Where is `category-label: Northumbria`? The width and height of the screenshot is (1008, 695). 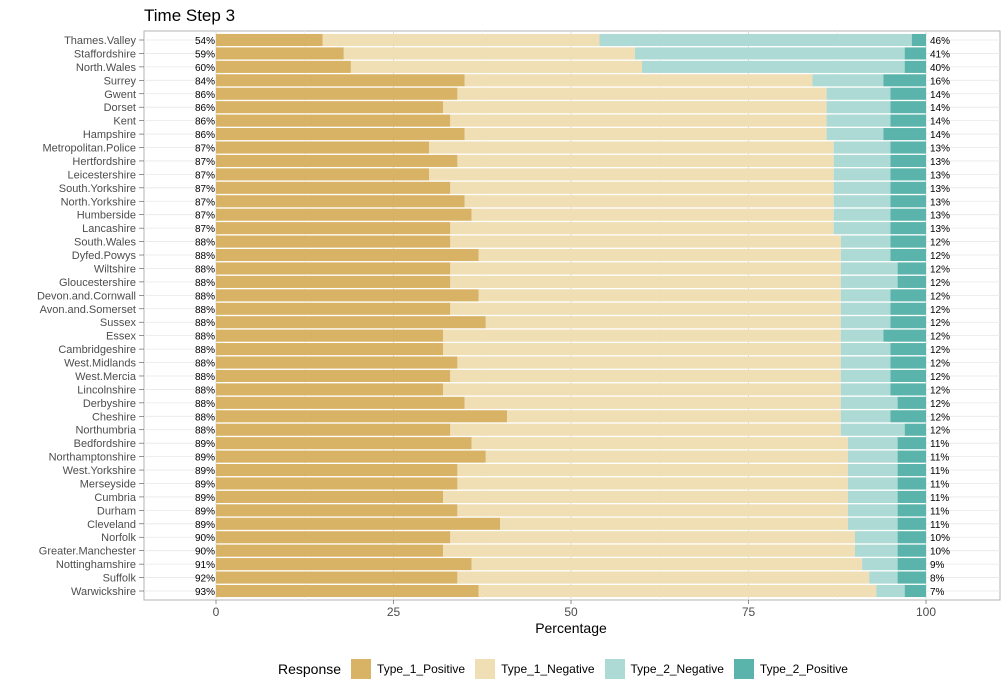 category-label: Northumbria is located at coordinates (105, 431).